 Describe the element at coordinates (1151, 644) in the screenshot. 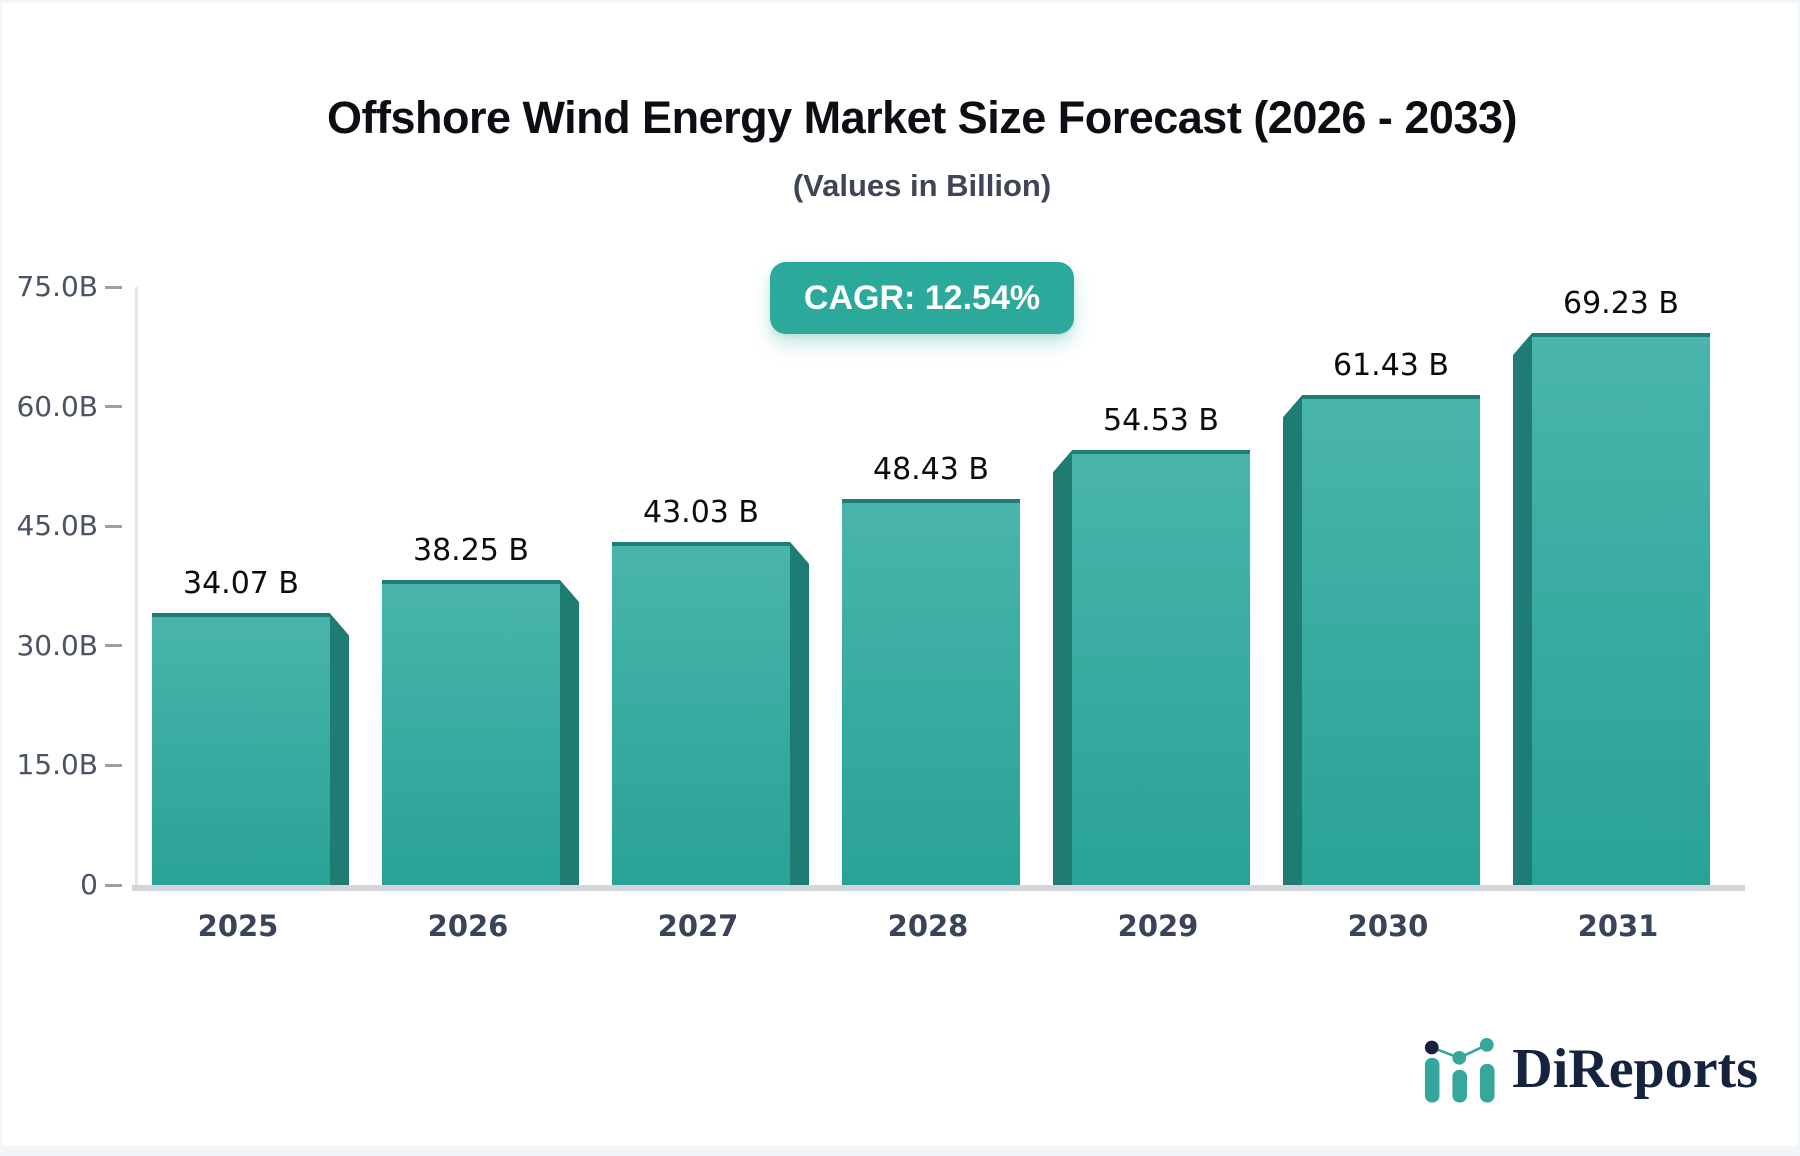

I see `bar-2029: 54.53 B` at that location.